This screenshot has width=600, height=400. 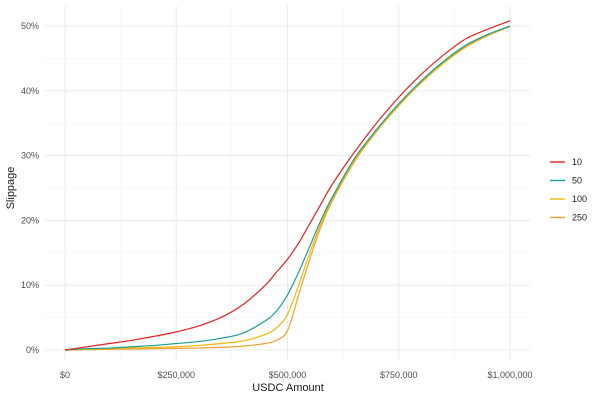 What do you see at coordinates (568, 190) in the screenshot?
I see `legend: 10 50 100 250` at bounding box center [568, 190].